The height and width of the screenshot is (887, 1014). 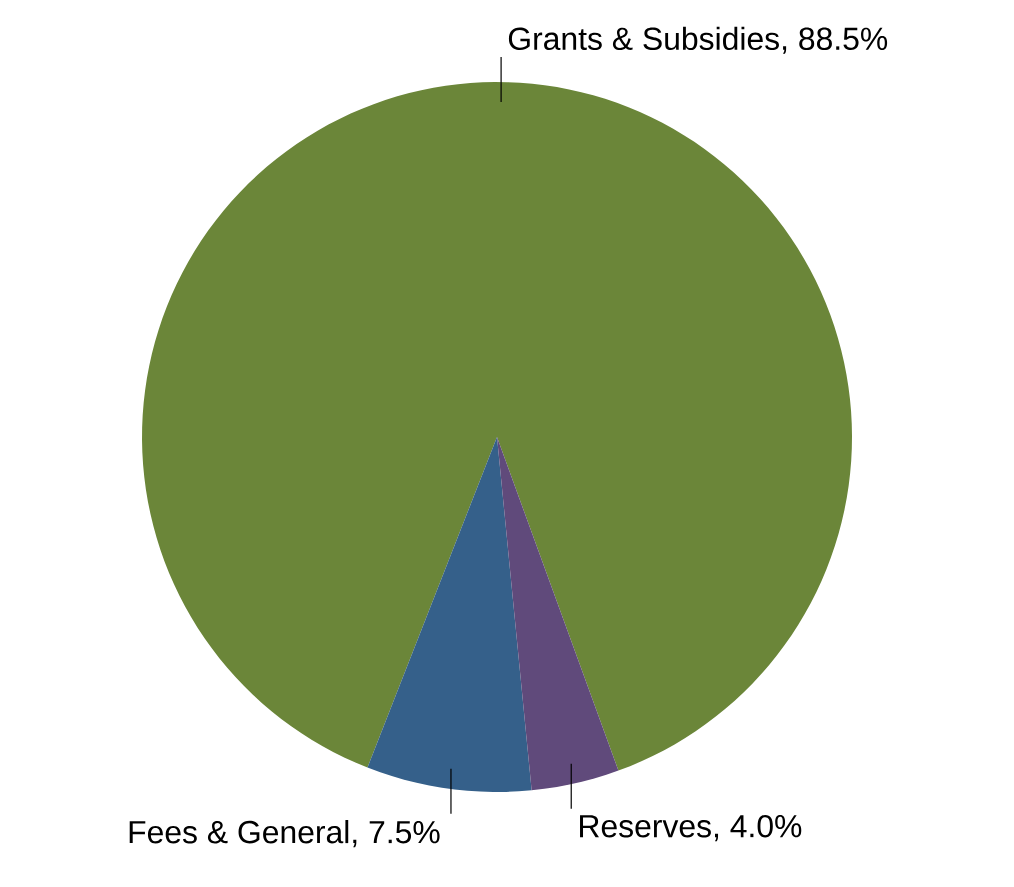 What do you see at coordinates (698, 40) in the screenshot?
I see `slice-label: Grants & Subsidies, 88.5%` at bounding box center [698, 40].